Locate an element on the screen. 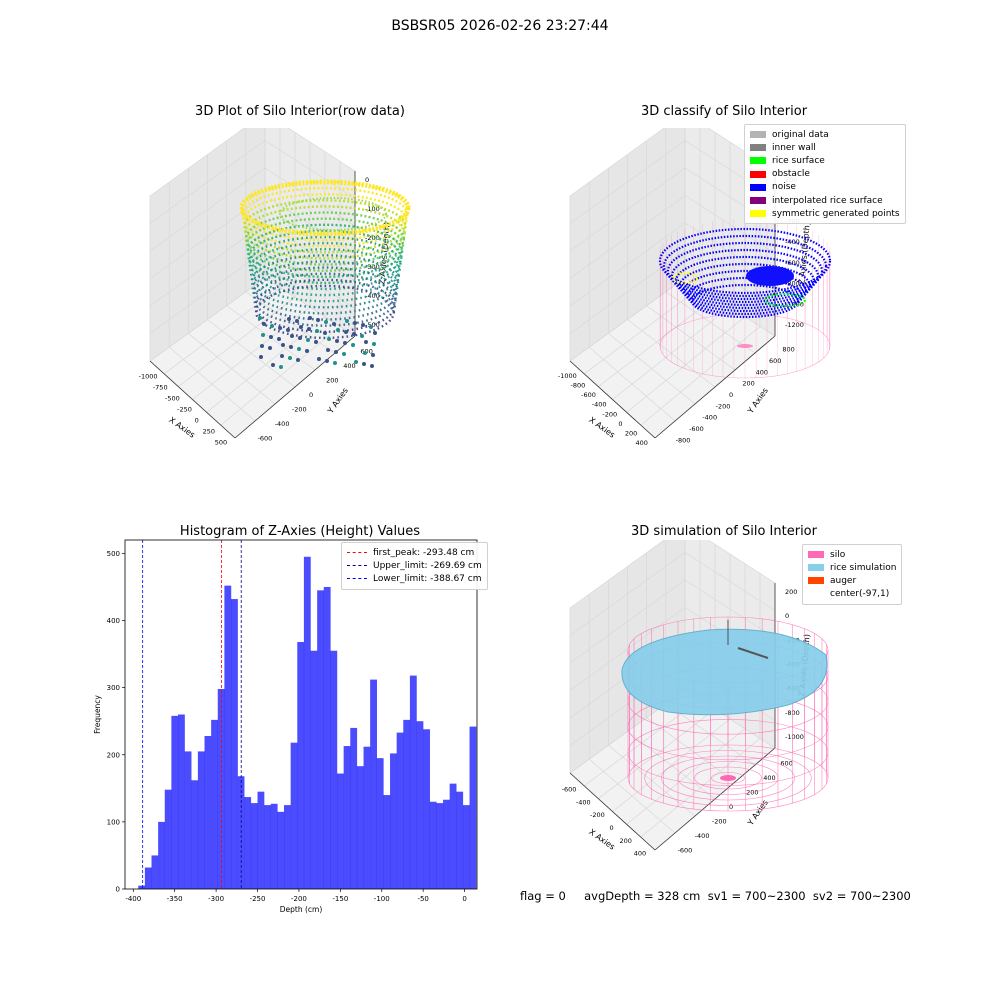  y-tick-label: 200 is located at coordinates (113, 755).